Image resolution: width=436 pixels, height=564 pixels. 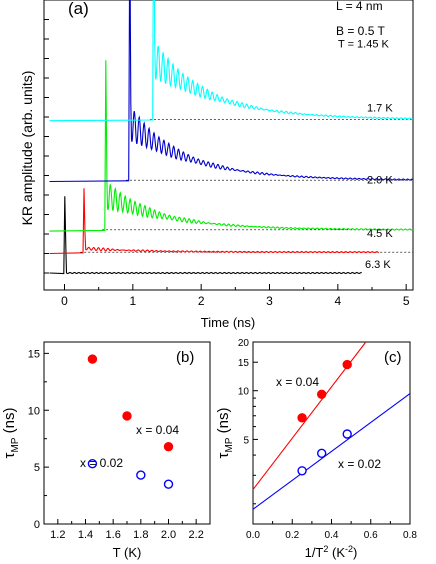 I want to click on trace-6-3-k, so click(x=205, y=235).